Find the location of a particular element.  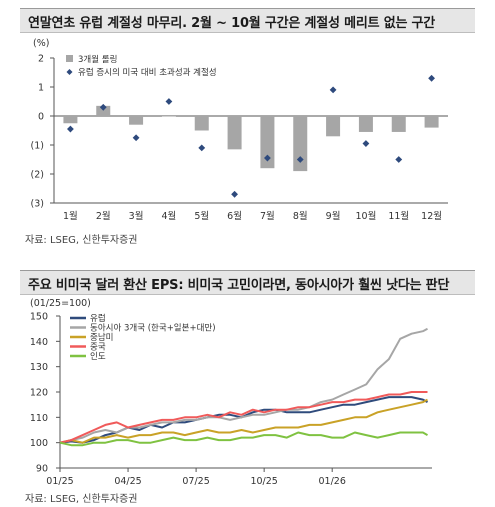

x-tick-label: 10/25 is located at coordinates (263, 481).